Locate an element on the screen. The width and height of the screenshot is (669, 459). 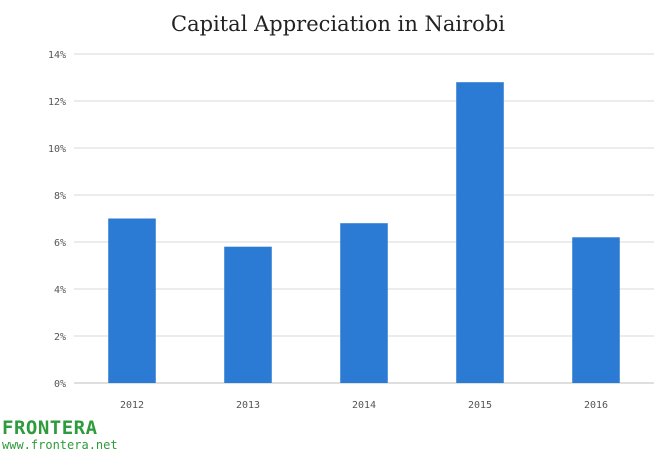
y-tick-label: 10% is located at coordinates (57, 149).